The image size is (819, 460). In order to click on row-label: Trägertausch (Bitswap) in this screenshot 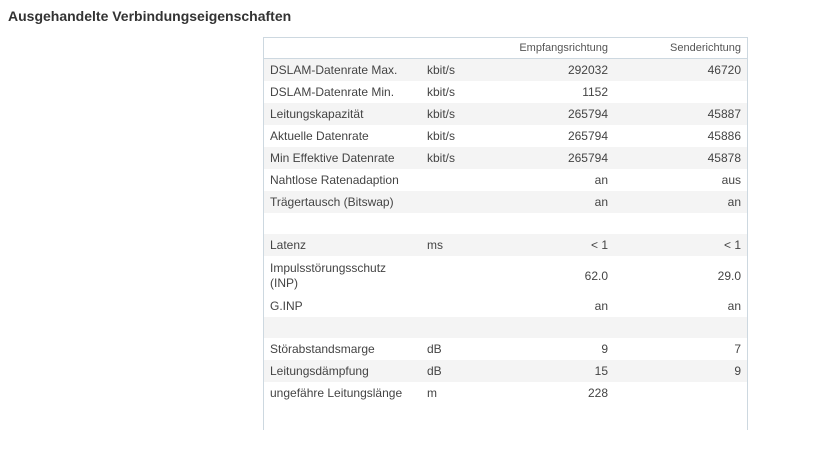, I will do `click(342, 202)`.